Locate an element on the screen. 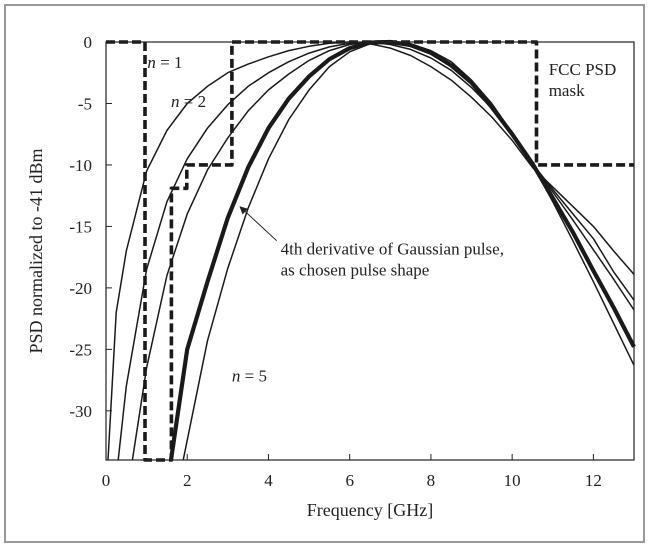  y-axis-title: PSD normalized to -41 dBm is located at coordinates (36, 251).